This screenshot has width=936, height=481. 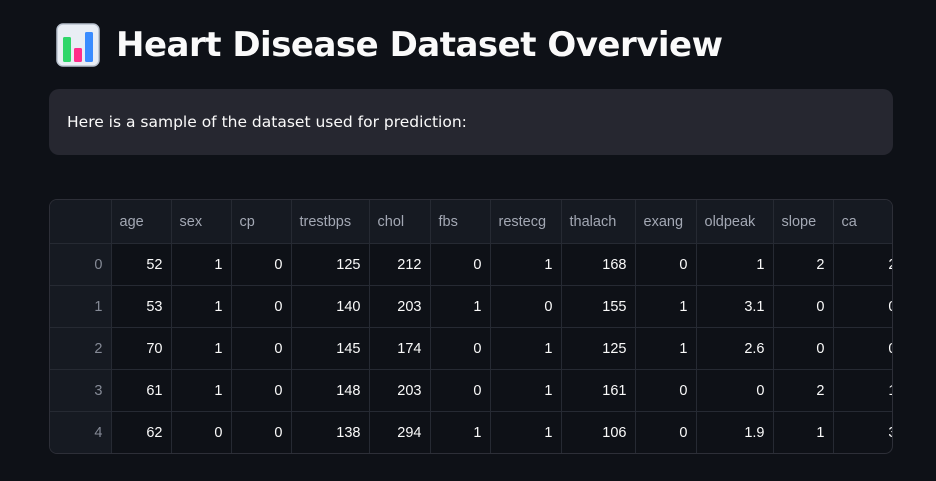 What do you see at coordinates (598, 348) in the screenshot?
I see `table-cell-thalach: 125` at bounding box center [598, 348].